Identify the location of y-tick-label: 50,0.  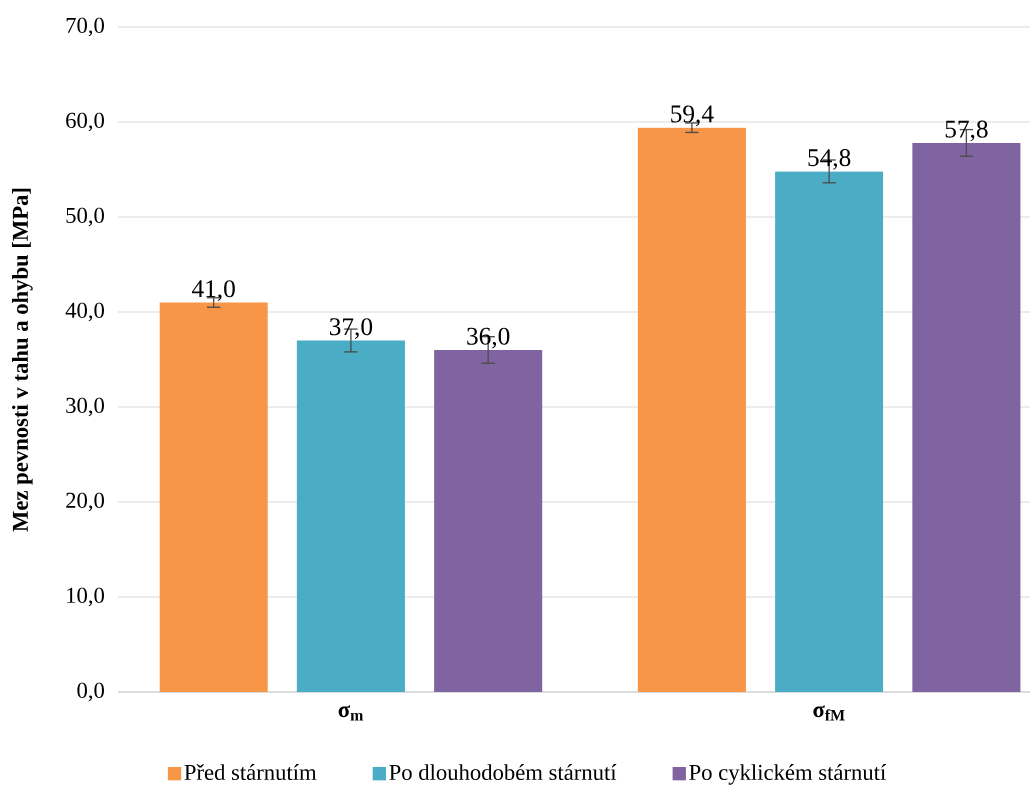
(85, 217).